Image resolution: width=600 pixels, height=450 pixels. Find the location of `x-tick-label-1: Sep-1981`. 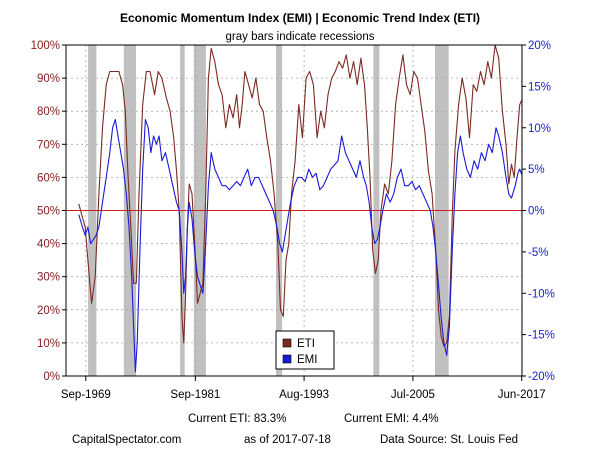

x-tick-label-1: Sep-1981 is located at coordinates (195, 395).